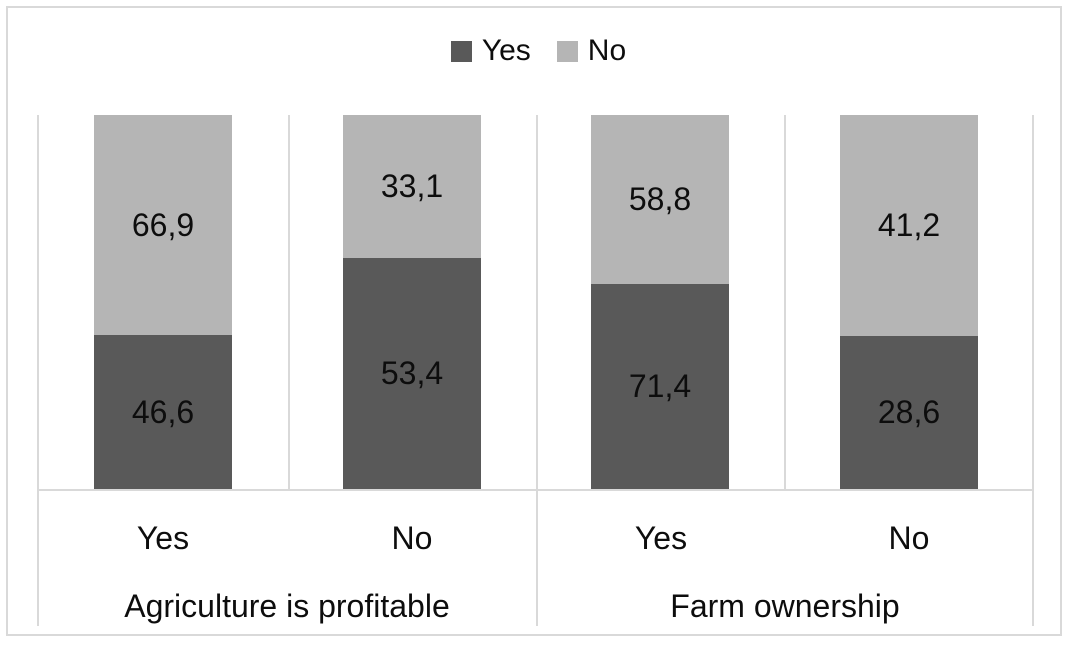 The width and height of the screenshot is (1077, 649). I want to click on value-label-no: 33,1, so click(412, 186).